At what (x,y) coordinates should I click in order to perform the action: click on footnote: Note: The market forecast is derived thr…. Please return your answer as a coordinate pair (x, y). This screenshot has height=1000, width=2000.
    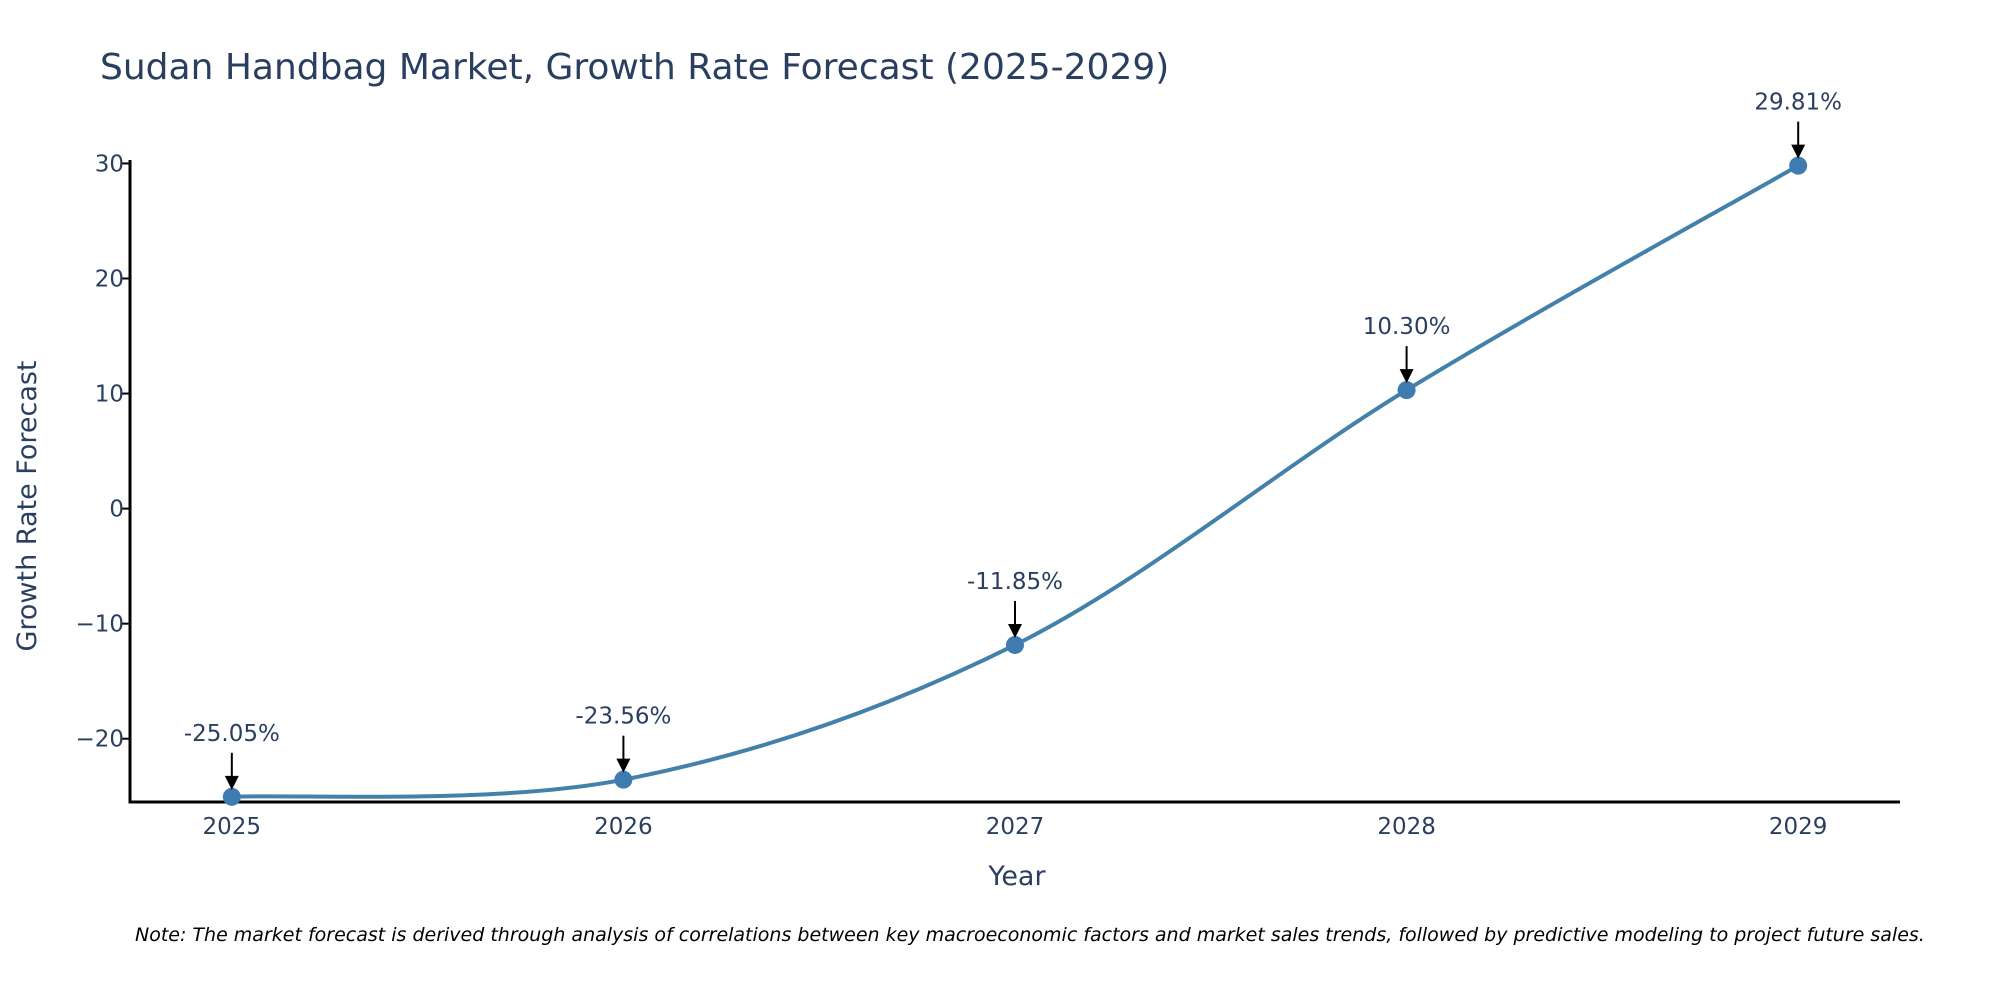
    Looking at the image, I should click on (1030, 935).